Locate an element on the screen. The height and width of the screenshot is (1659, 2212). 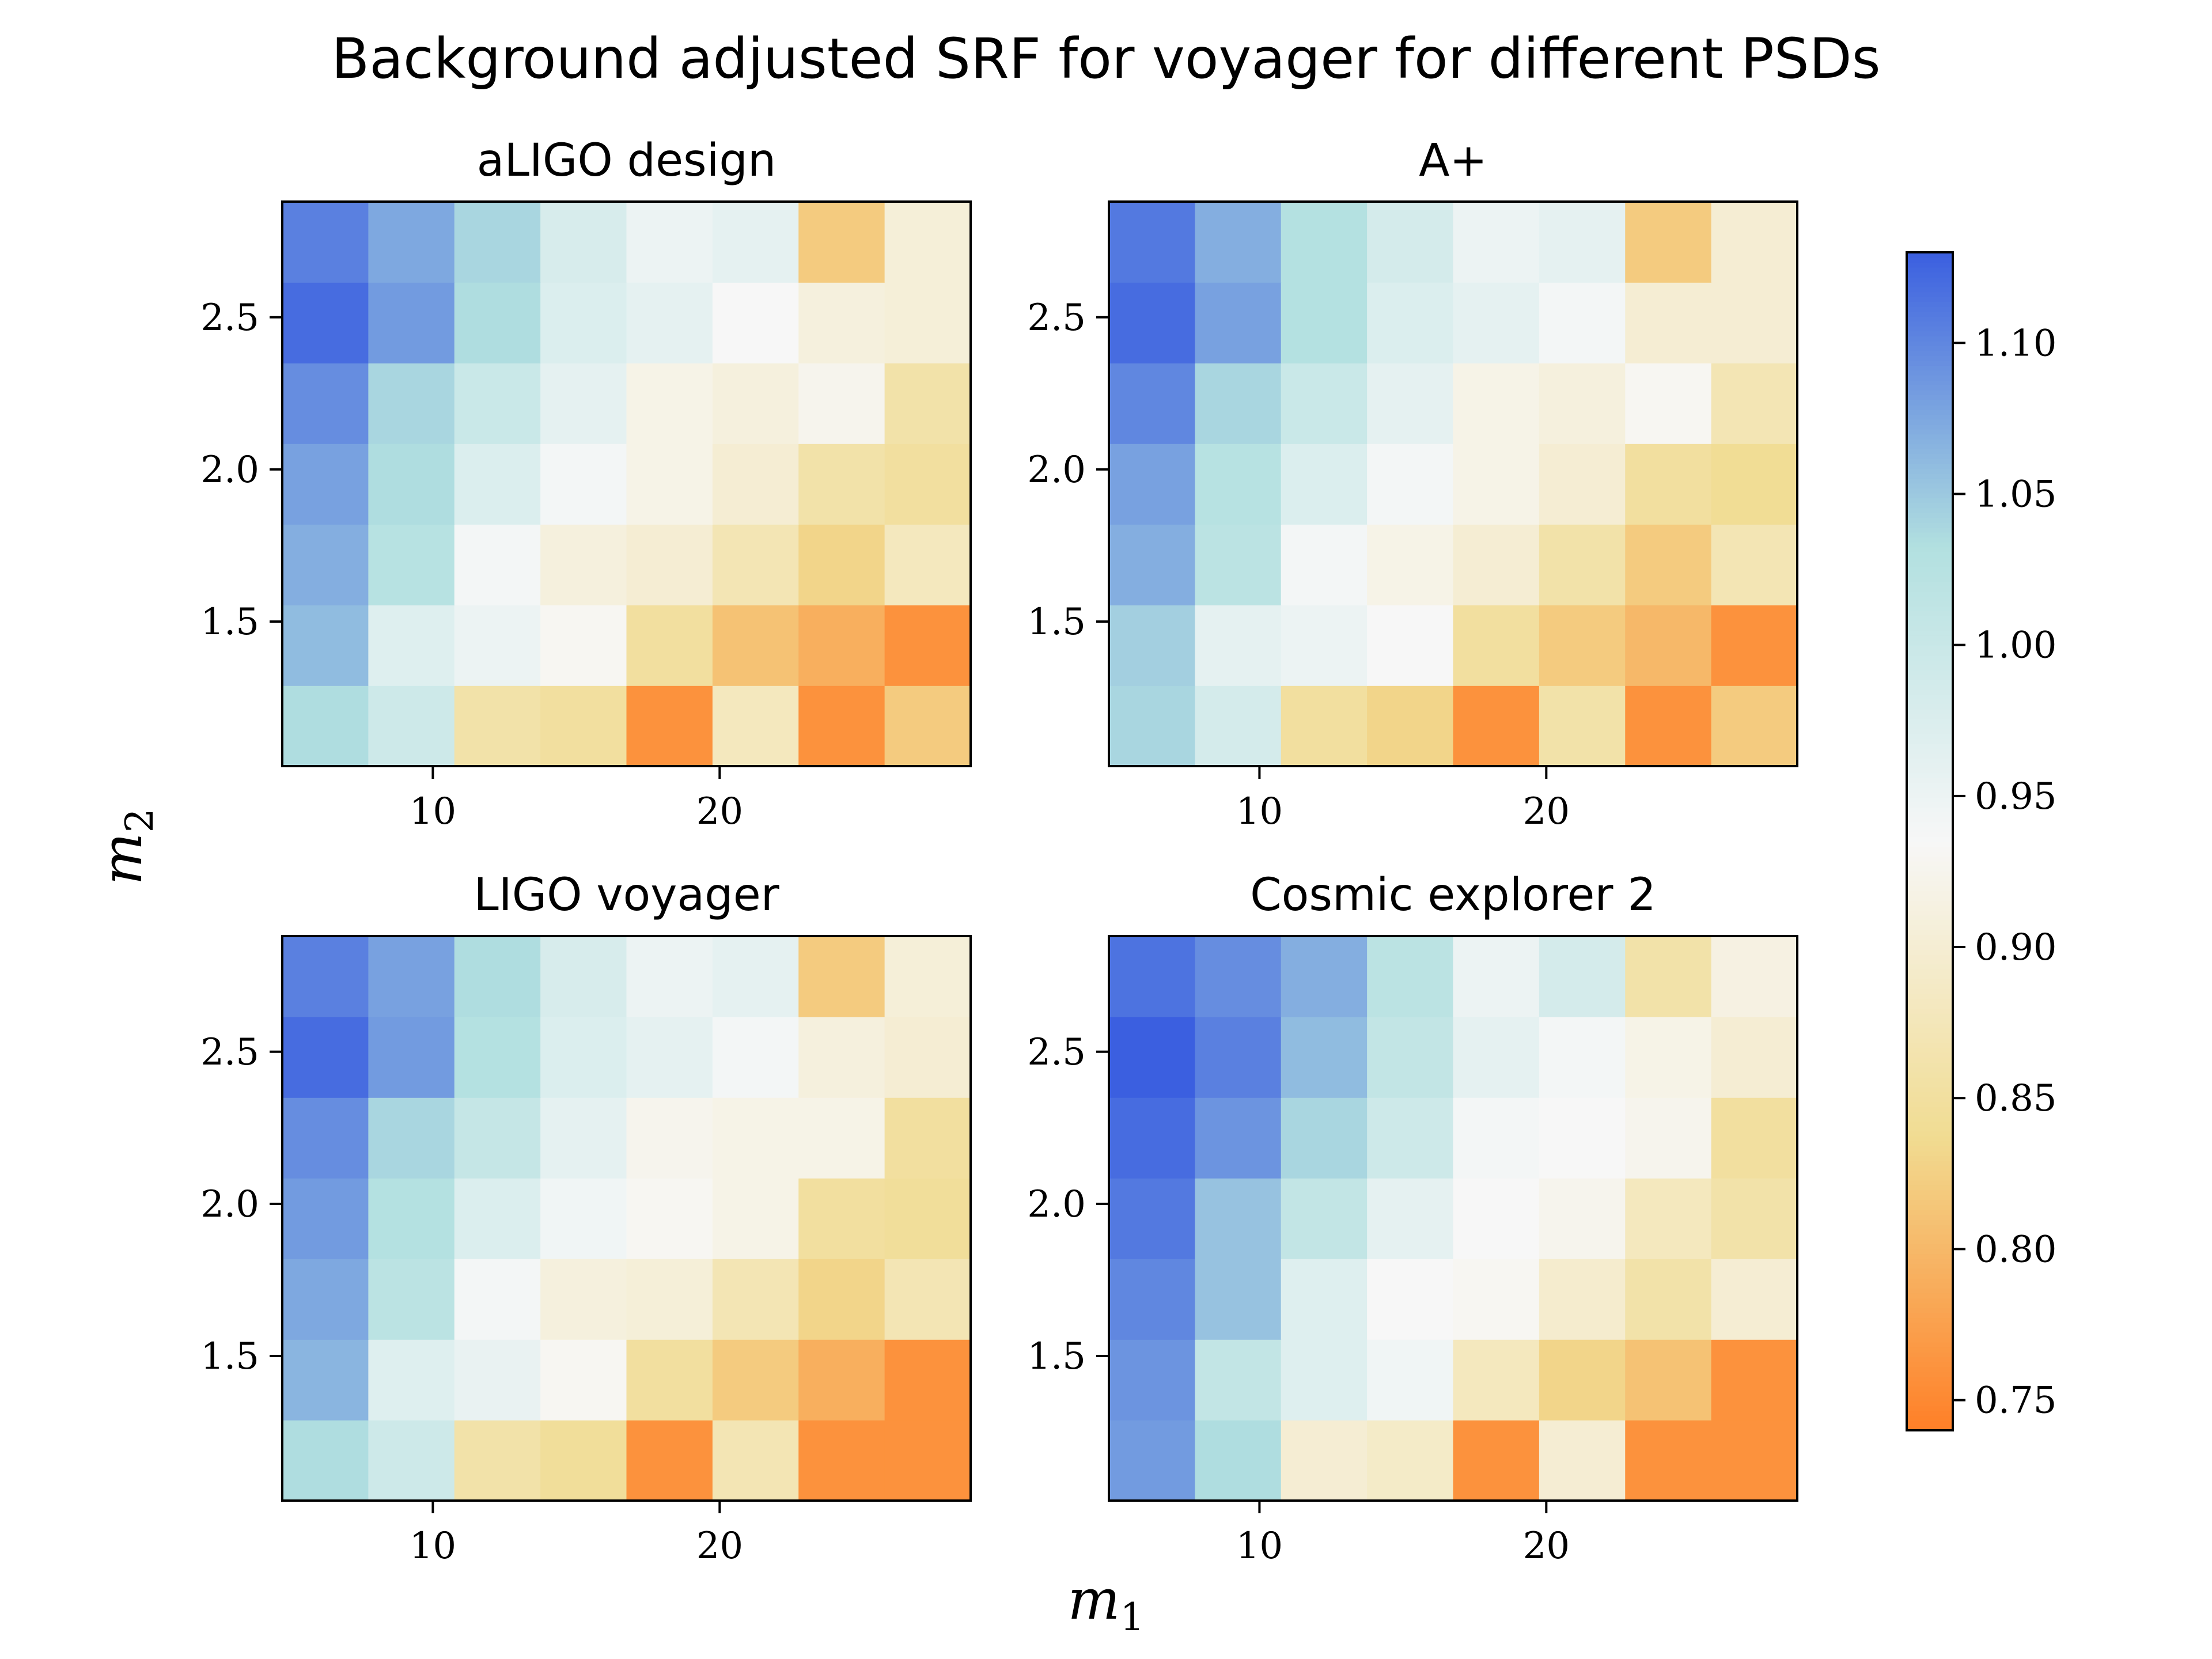
y-tick-label: 2.5 is located at coordinates (229, 1052).